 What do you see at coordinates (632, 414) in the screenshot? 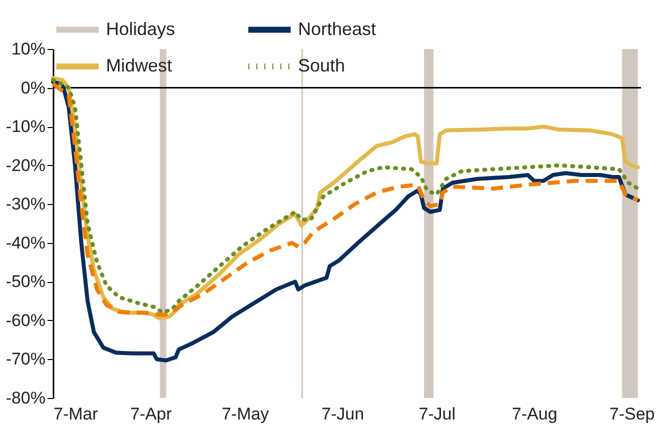
I see `x-tick-label: 7-Sep` at bounding box center [632, 414].